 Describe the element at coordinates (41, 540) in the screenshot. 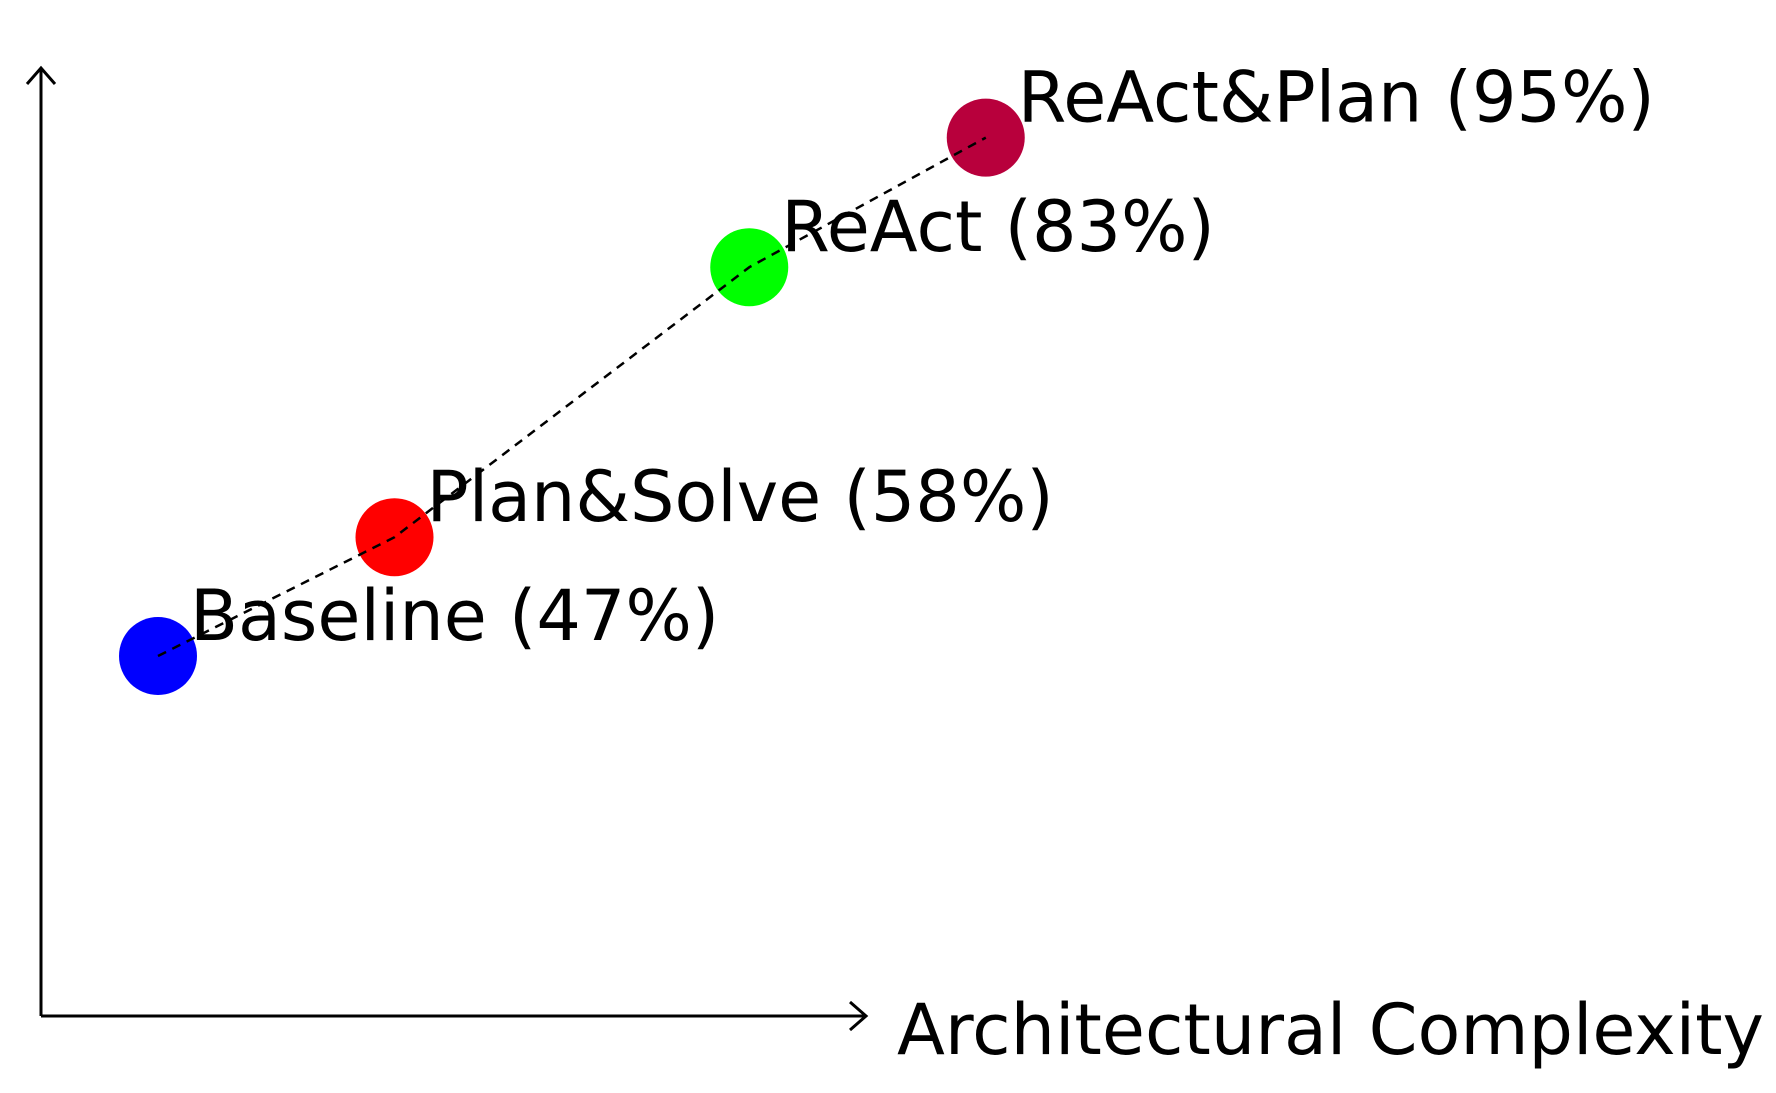

I see `y-axis` at that location.